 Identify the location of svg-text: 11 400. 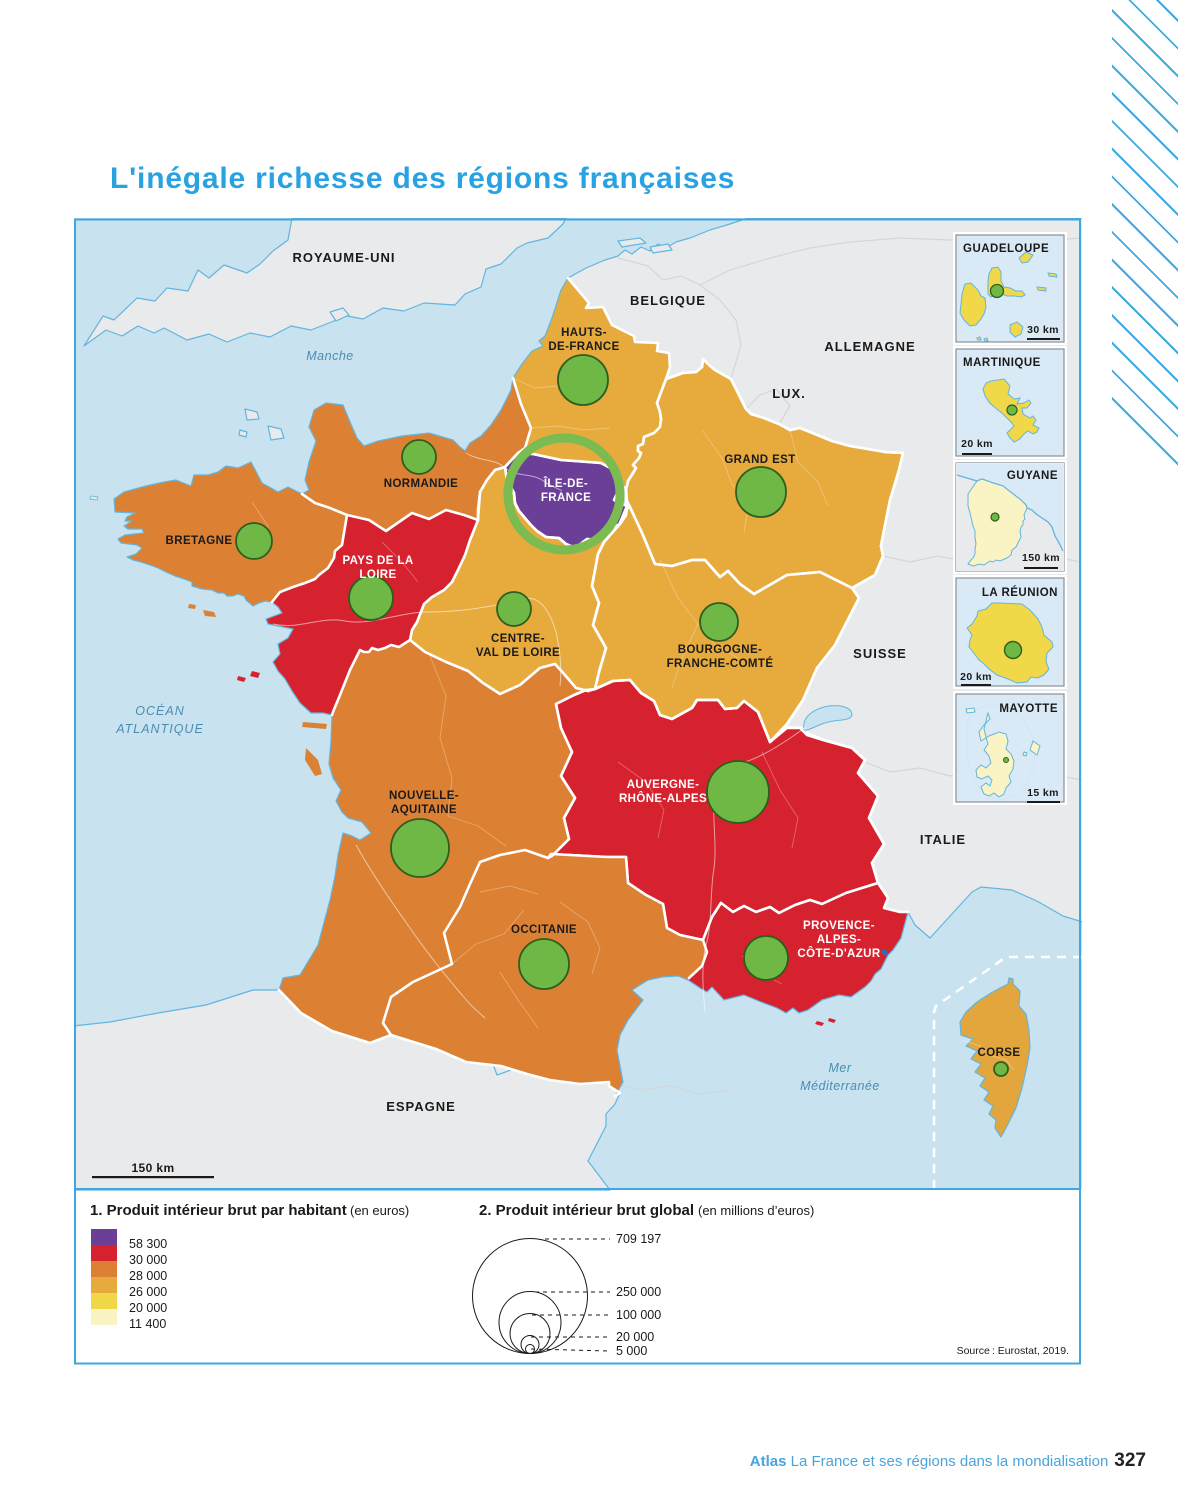
(147, 1324).